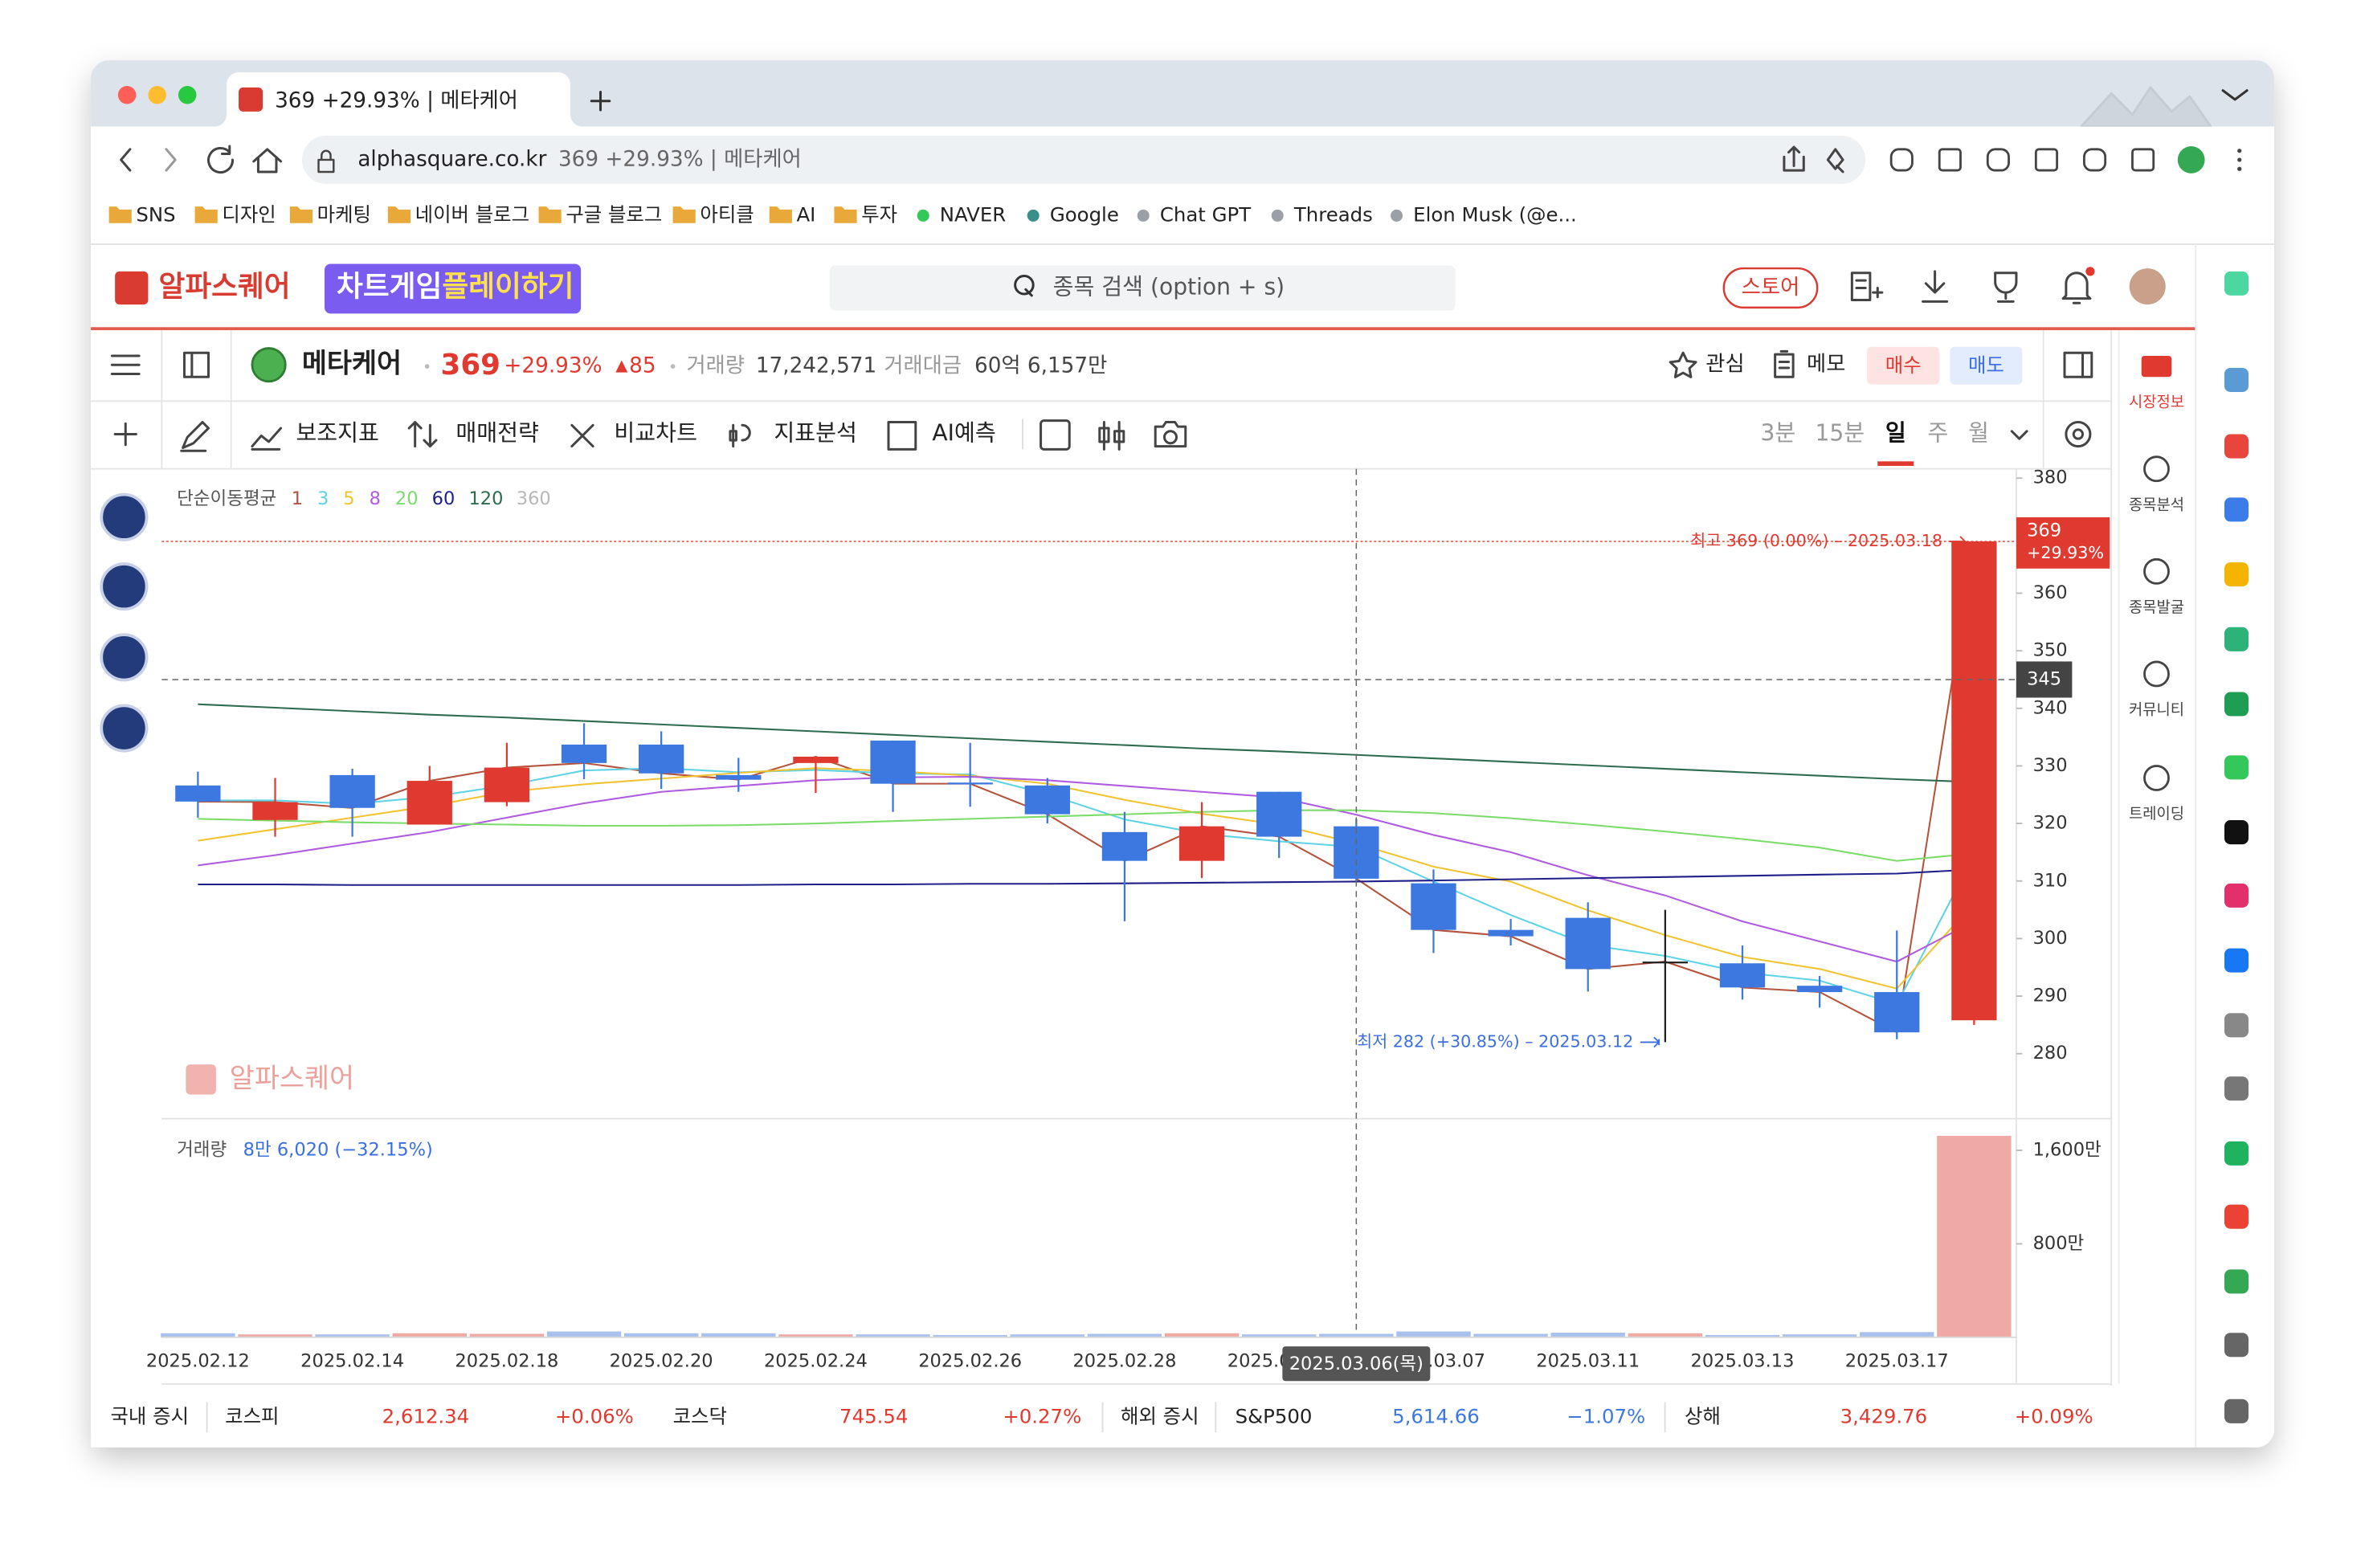 Image resolution: width=2365 pixels, height=1568 pixels. Describe the element at coordinates (1777, 434) in the screenshot. I see `period-button: 3분` at that location.